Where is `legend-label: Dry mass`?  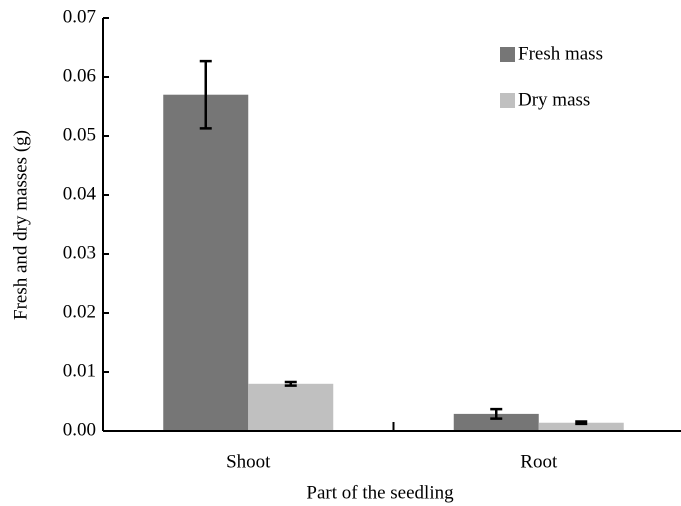
legend-label: Dry mass is located at coordinates (554, 99).